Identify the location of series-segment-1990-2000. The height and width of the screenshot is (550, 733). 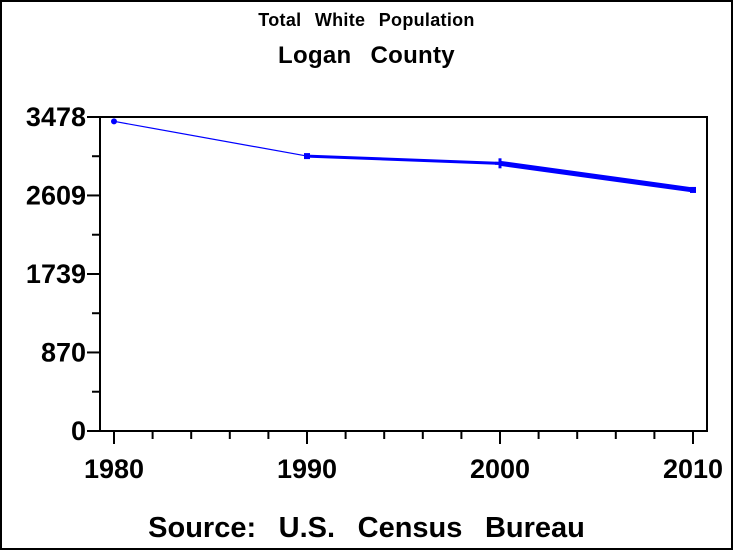
(403, 159).